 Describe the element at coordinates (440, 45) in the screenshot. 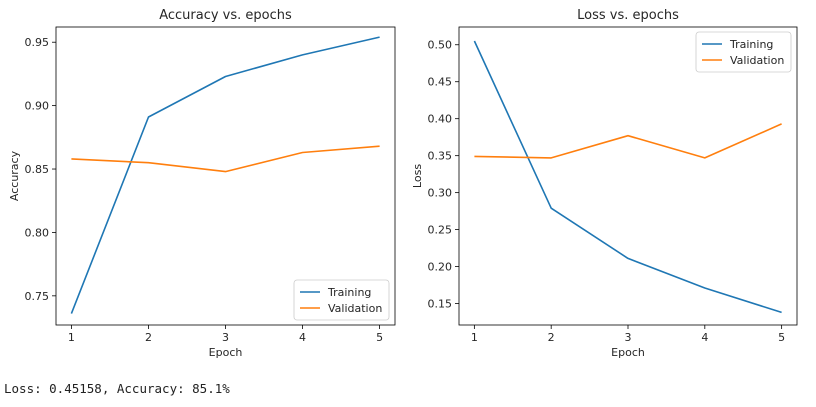

I see `y-tick-label: 0.50` at that location.